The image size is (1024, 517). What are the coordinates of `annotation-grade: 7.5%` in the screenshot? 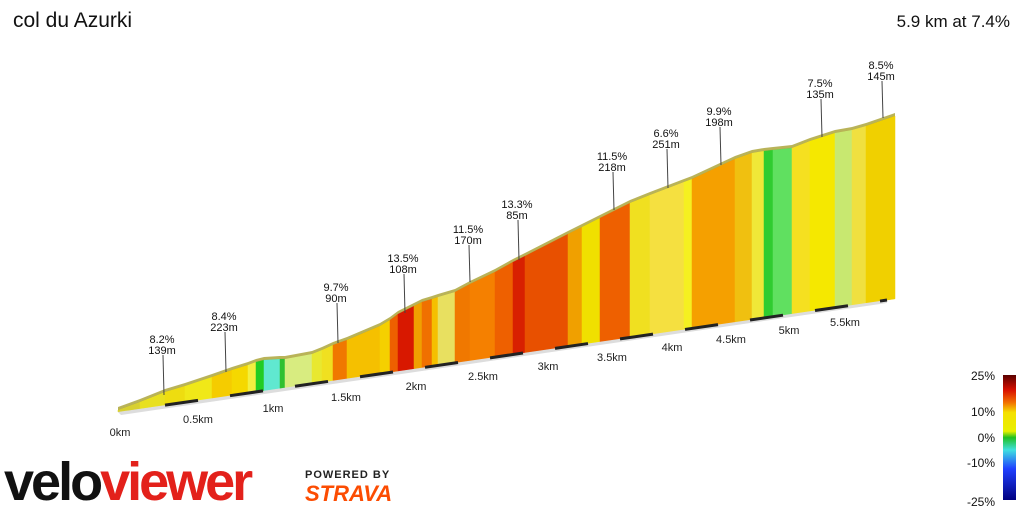 It's located at (819, 84).